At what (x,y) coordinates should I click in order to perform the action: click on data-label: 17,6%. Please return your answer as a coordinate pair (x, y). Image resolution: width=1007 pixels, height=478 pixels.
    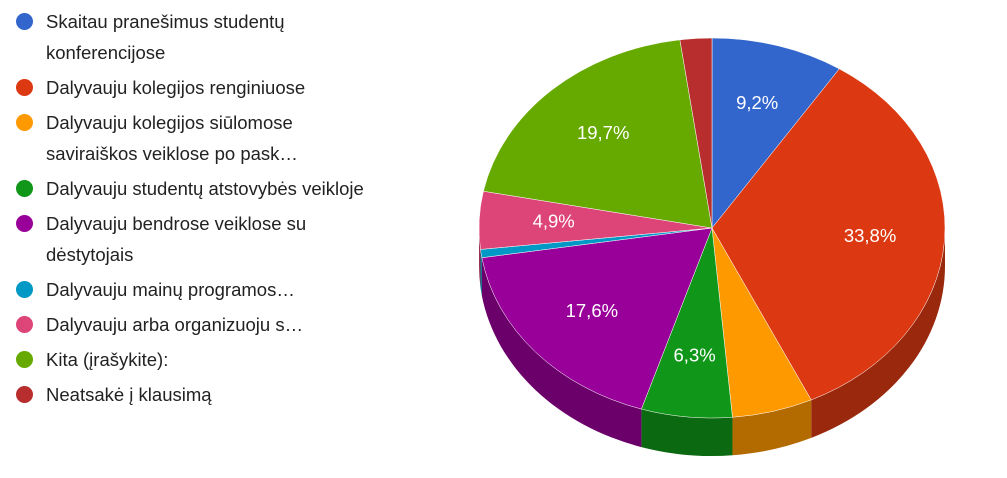
    Looking at the image, I should click on (592, 310).